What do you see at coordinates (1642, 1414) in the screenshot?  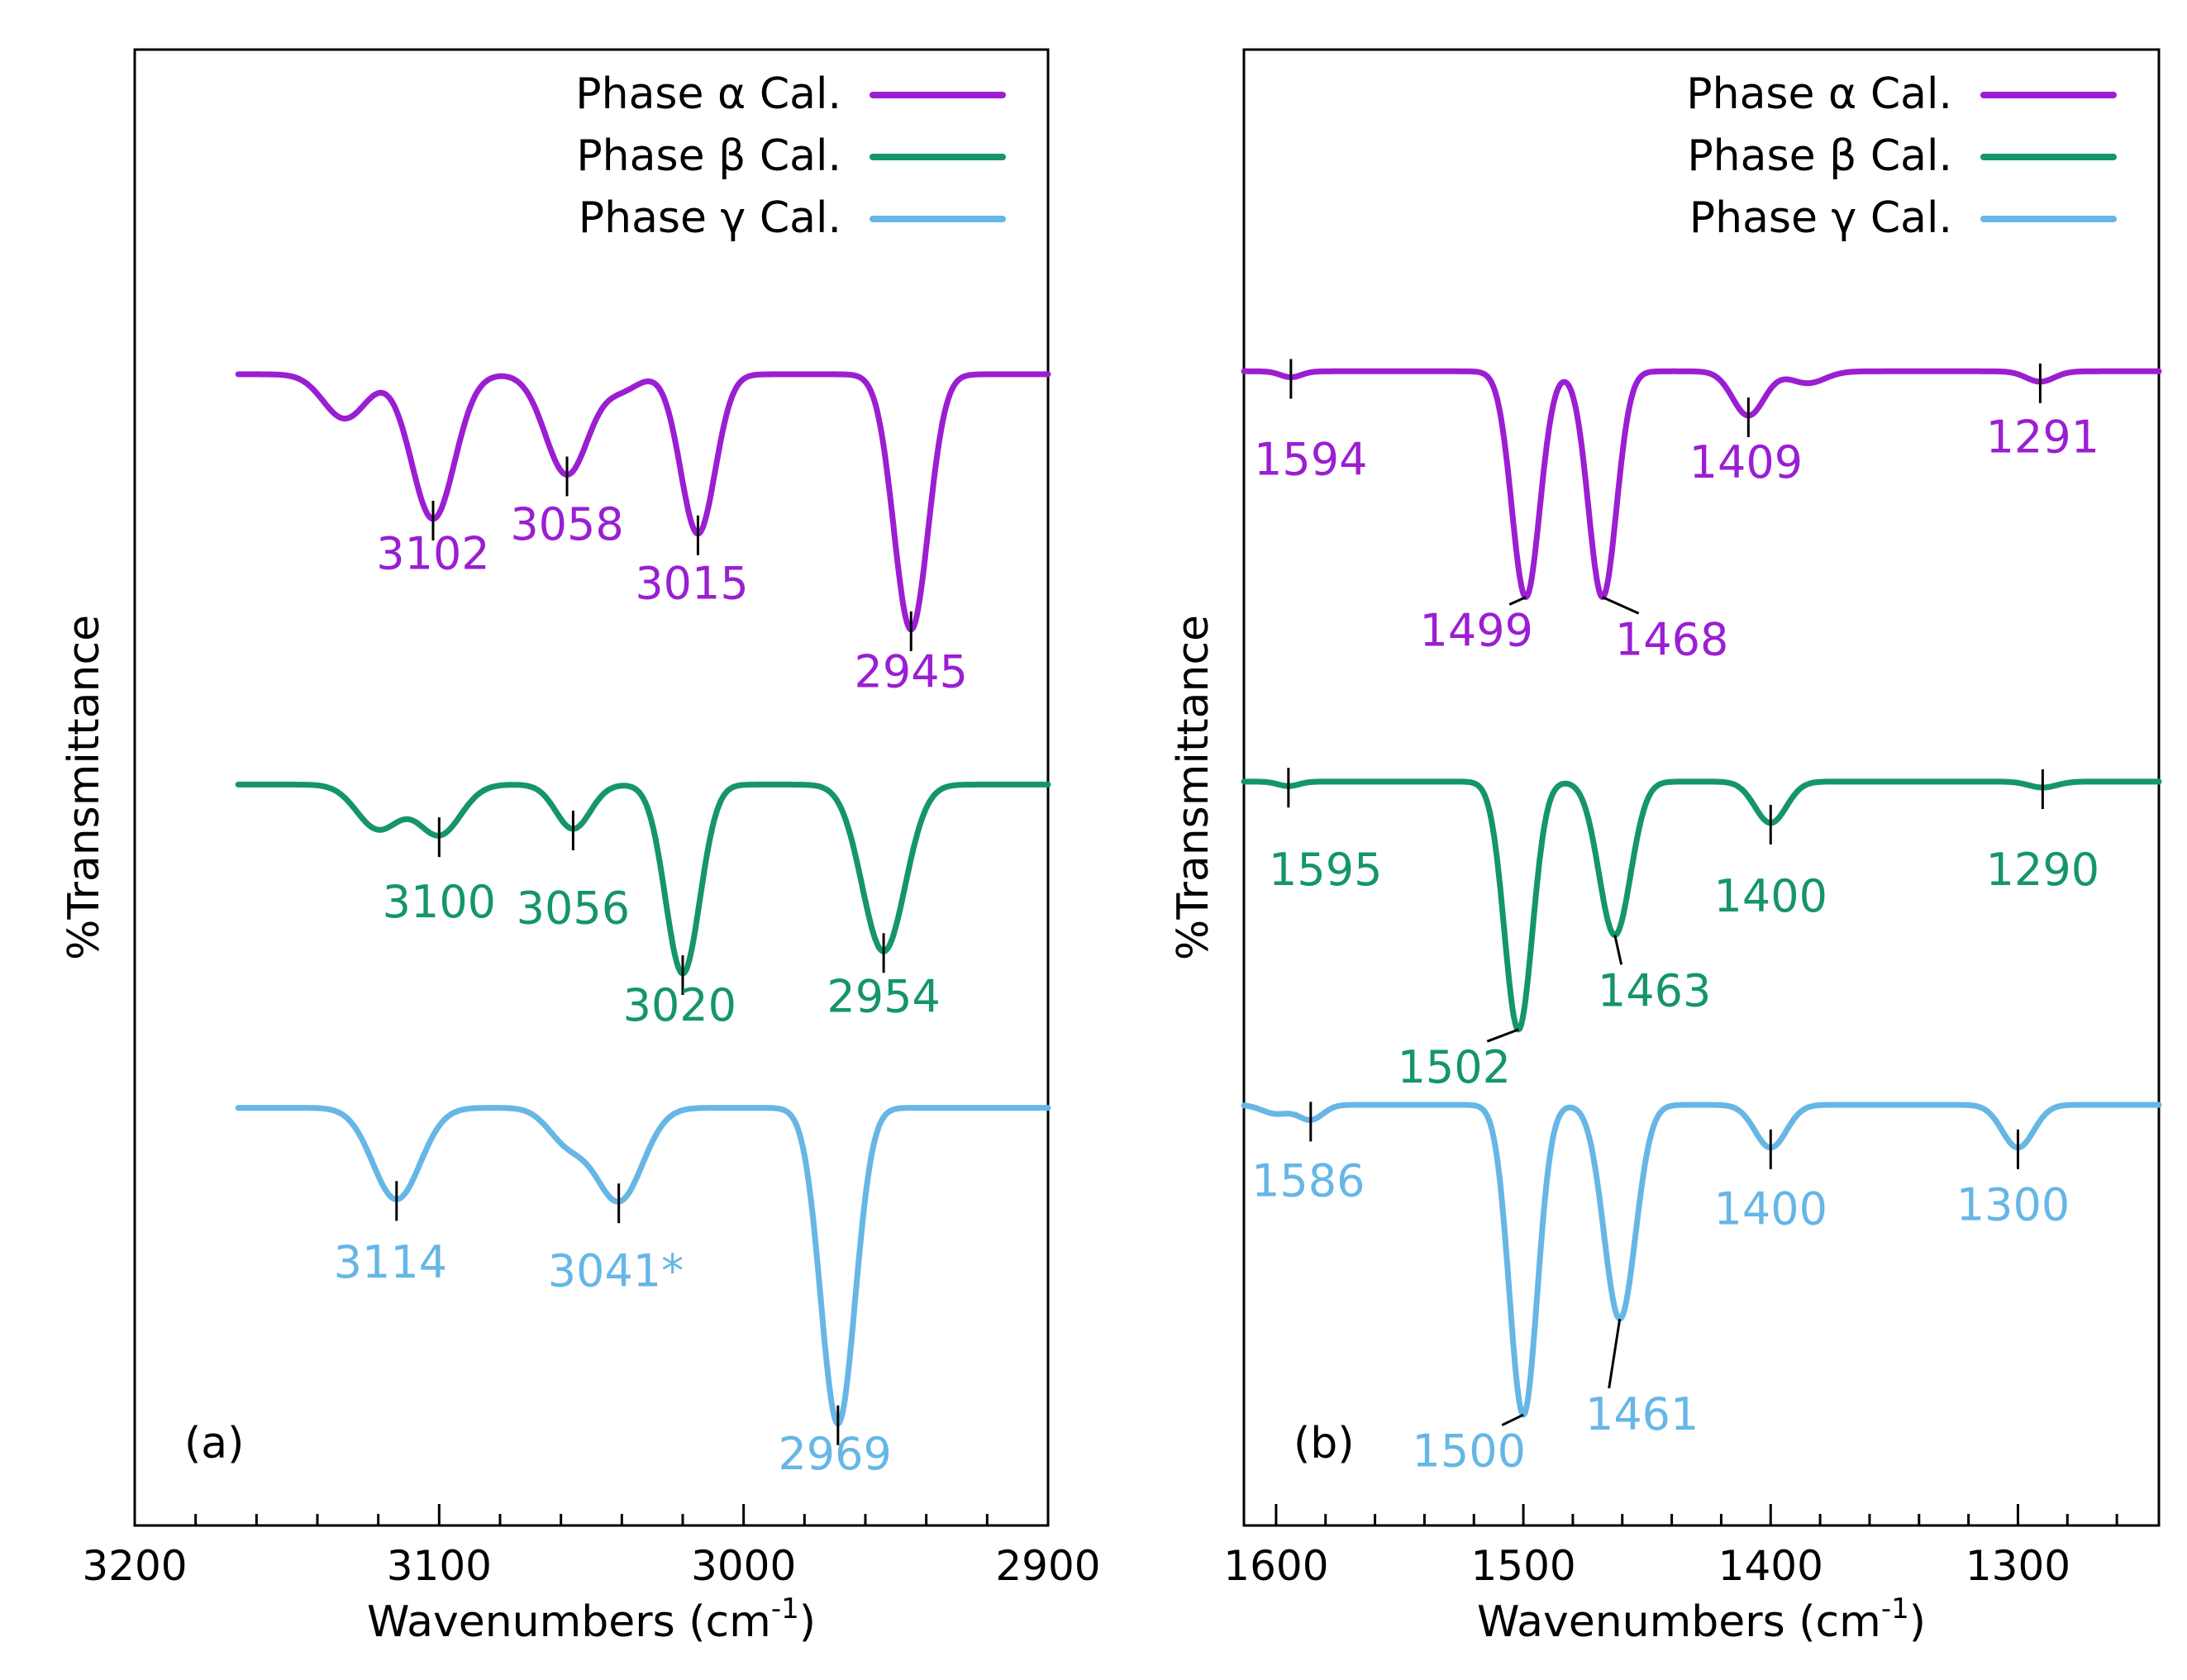 I see `peak-label: 1461` at bounding box center [1642, 1414].